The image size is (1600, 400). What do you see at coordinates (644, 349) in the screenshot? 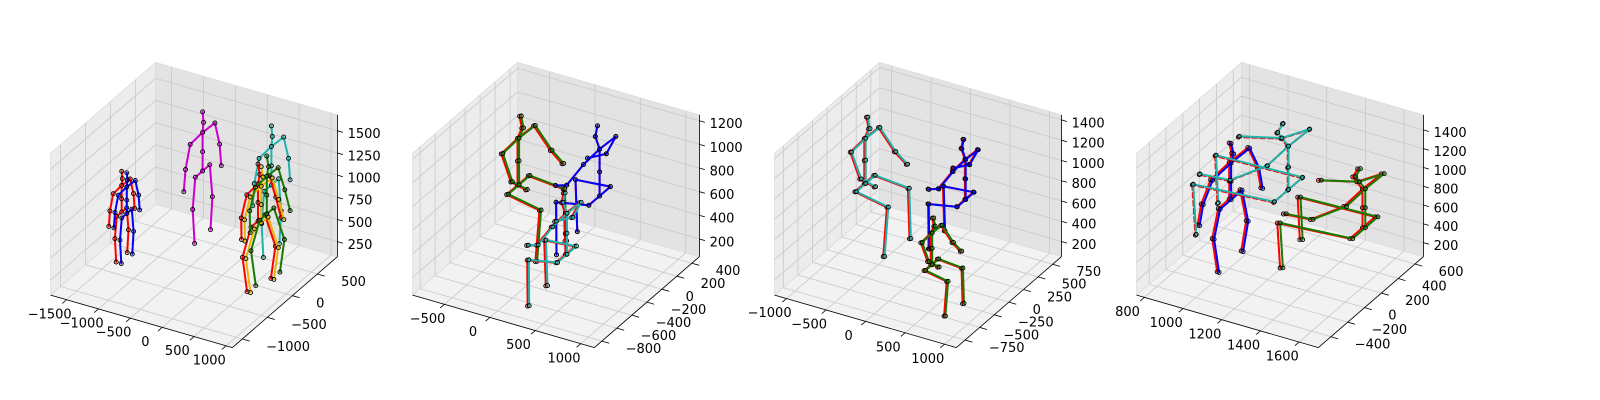
I see `y-tick-label: −800` at bounding box center [644, 349].